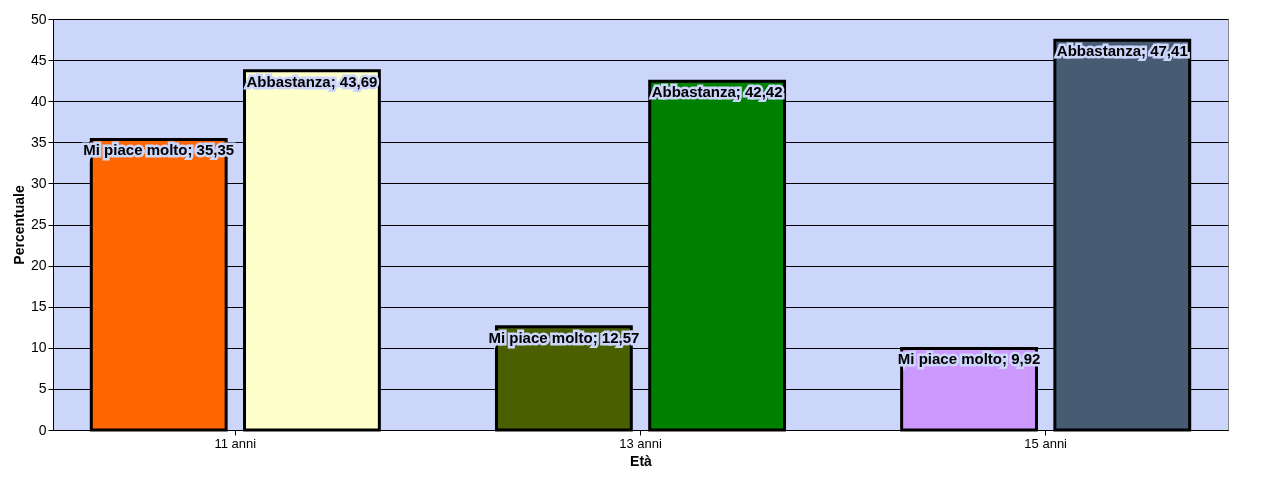 This screenshot has height=497, width=1261. I want to click on y-tick-label: 20, so click(38, 265).